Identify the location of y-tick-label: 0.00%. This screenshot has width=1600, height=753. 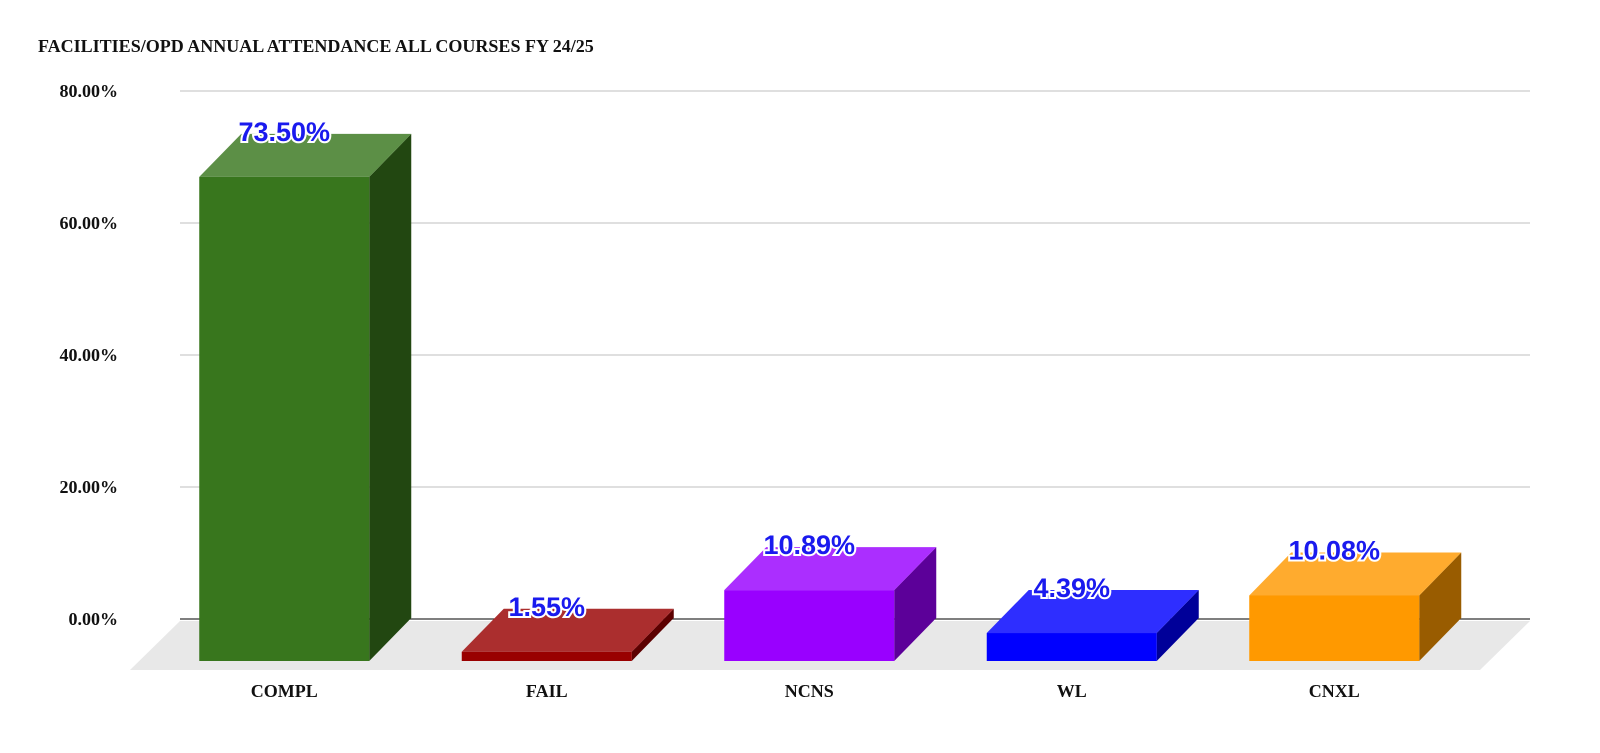
(94, 619).